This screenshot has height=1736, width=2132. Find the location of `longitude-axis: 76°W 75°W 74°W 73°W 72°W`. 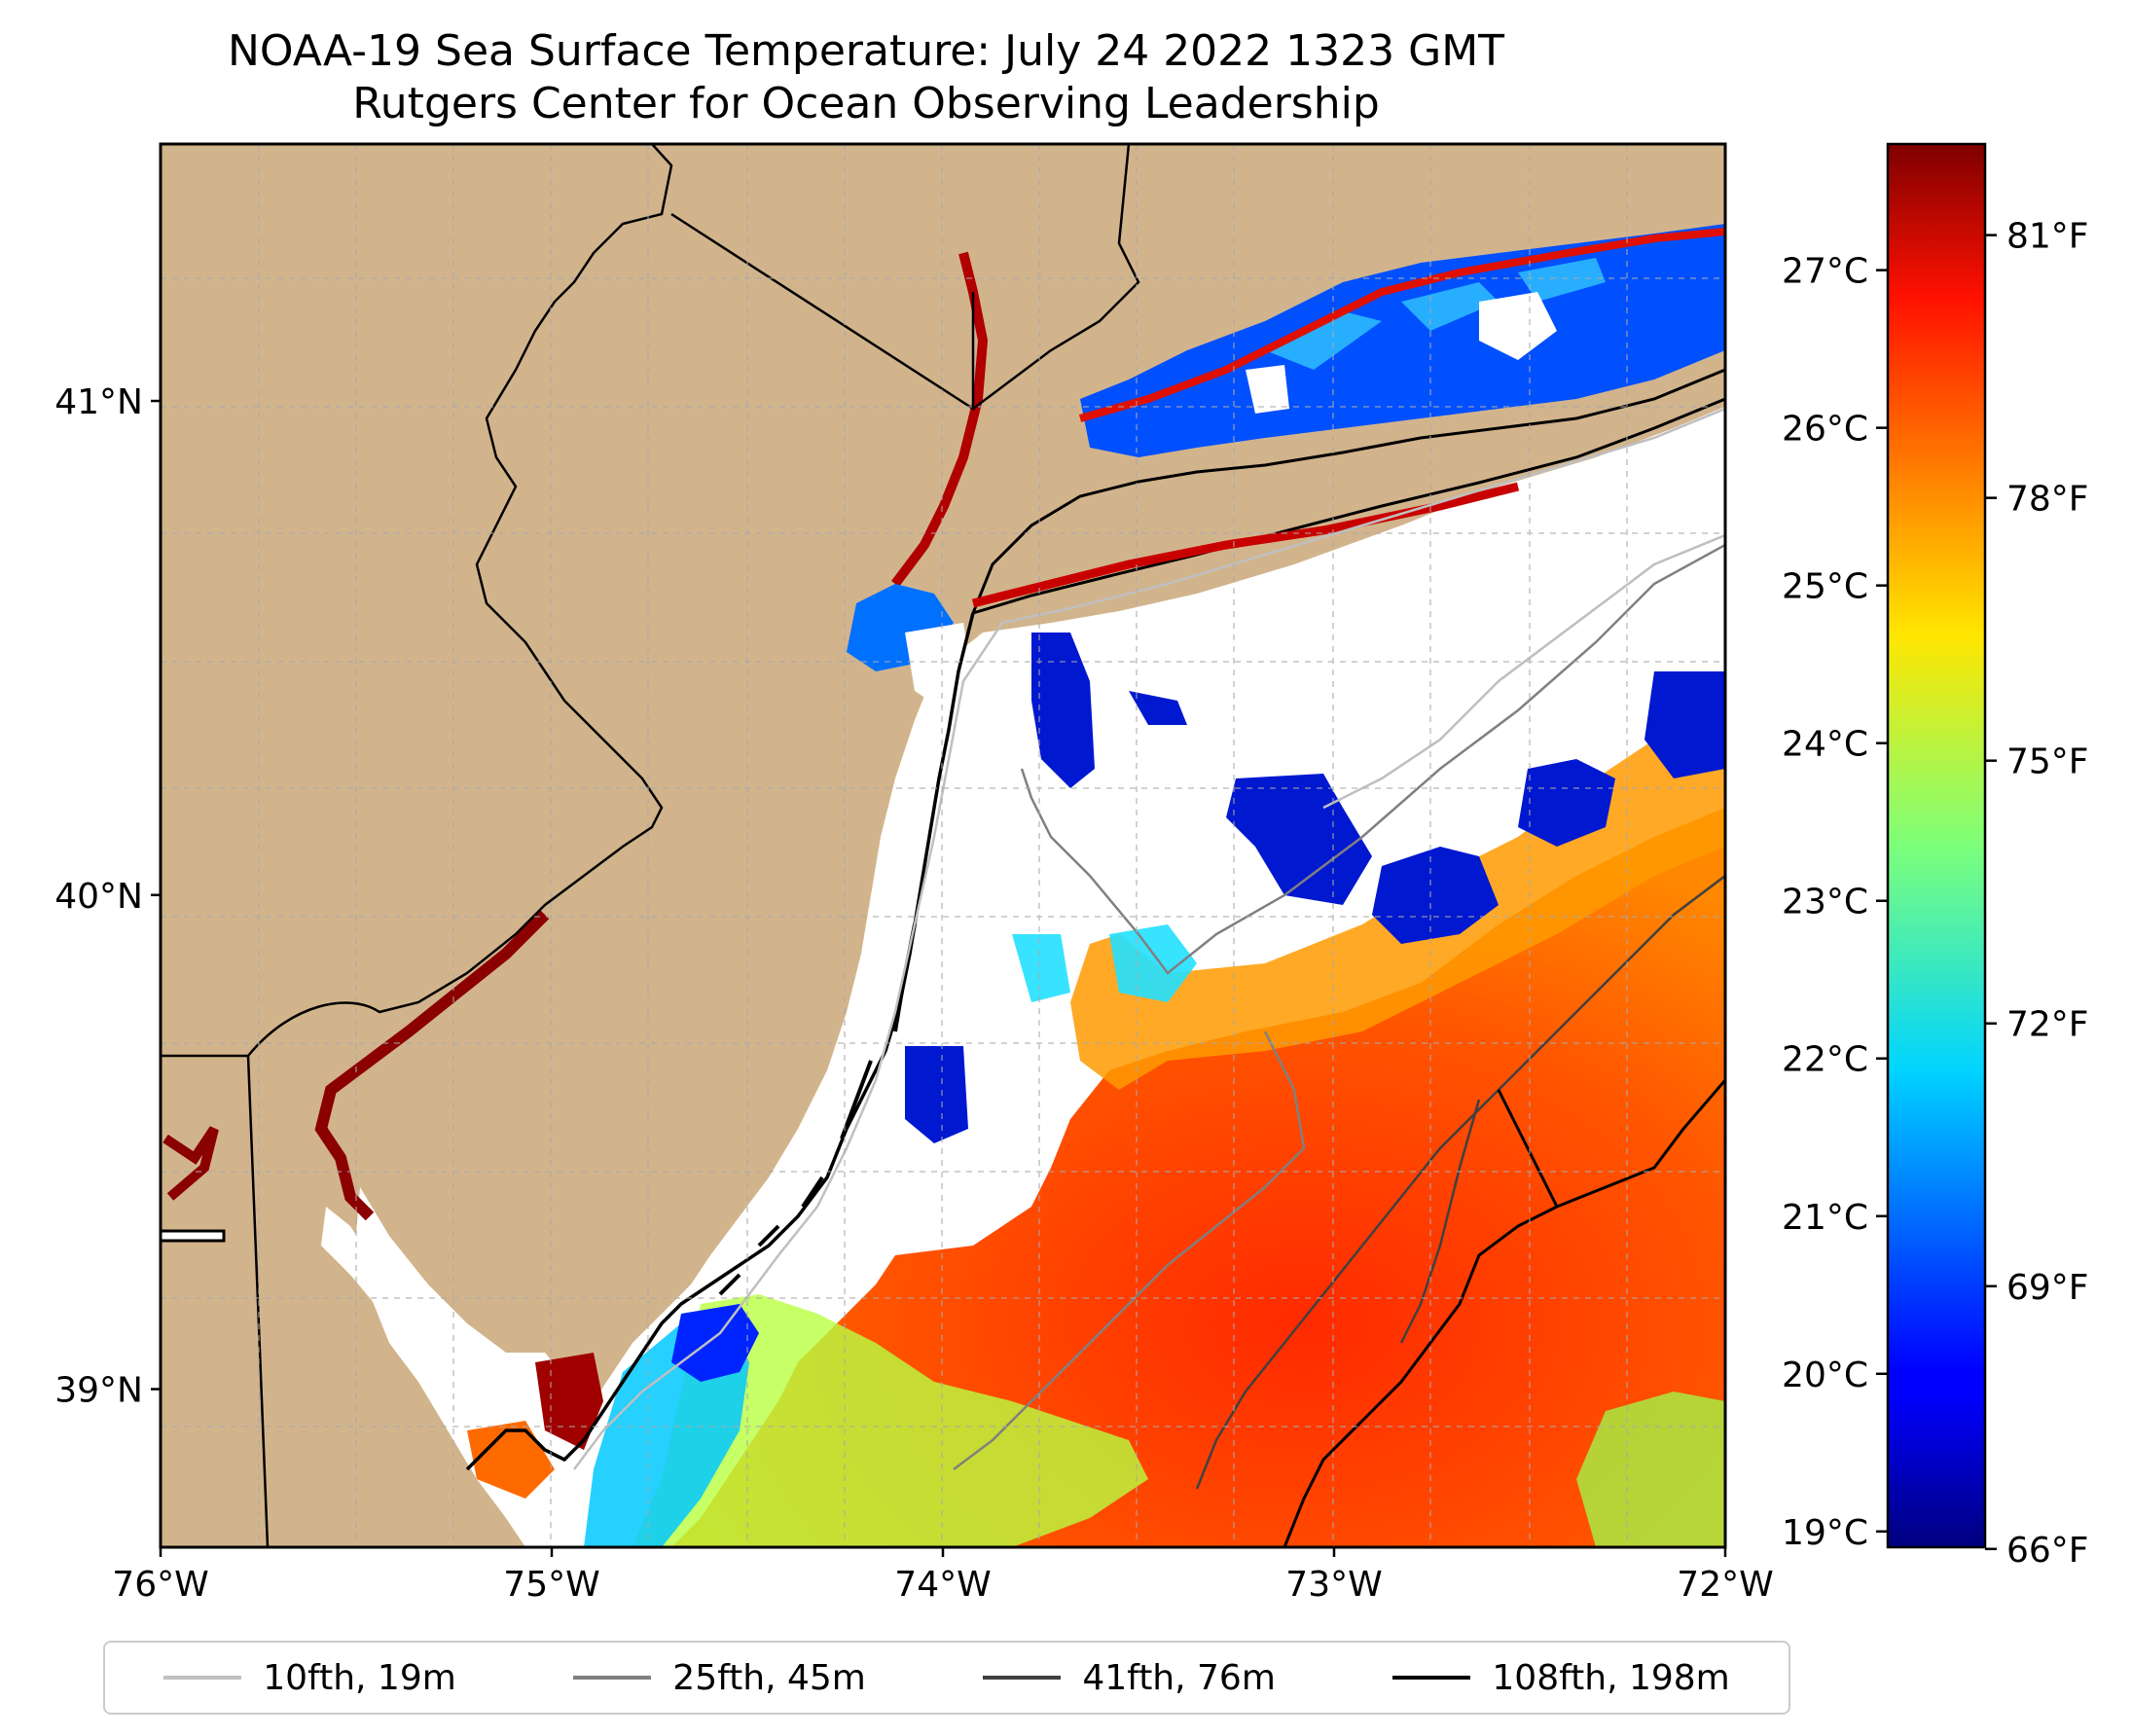

longitude-axis: 76°W 75°W 74°W 73°W 72°W is located at coordinates (943, 1576).